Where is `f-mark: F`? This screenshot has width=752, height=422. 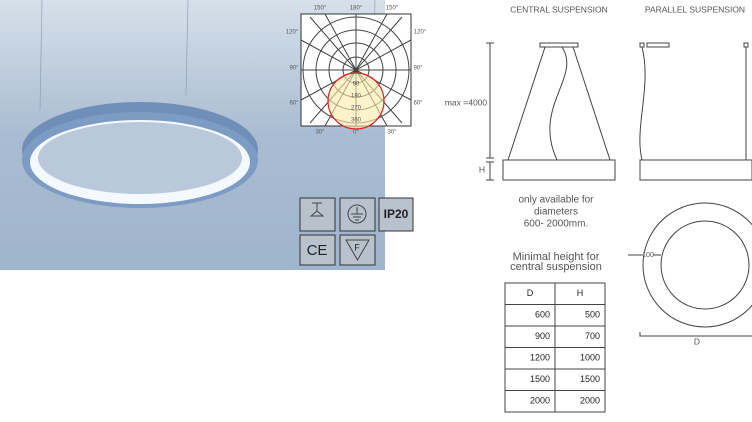
f-mark: F is located at coordinates (357, 247).